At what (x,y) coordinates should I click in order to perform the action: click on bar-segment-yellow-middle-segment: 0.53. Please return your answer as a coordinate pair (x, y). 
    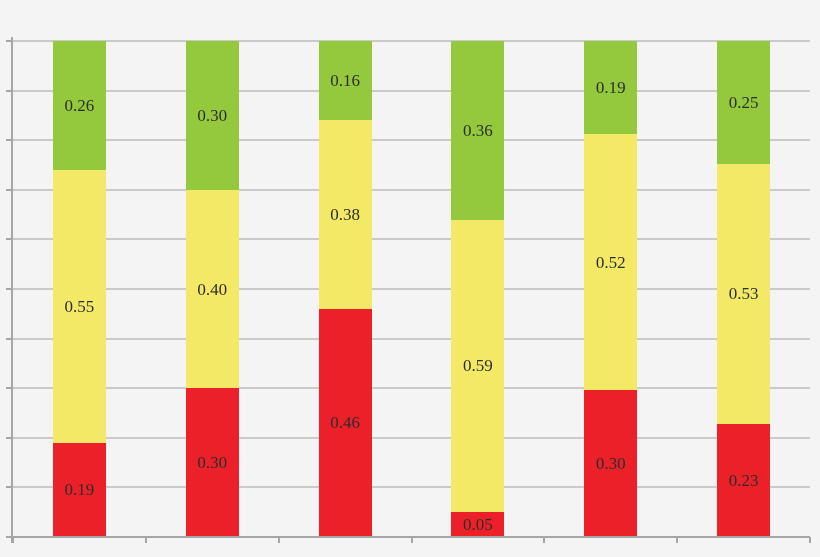
    Looking at the image, I should click on (744, 294).